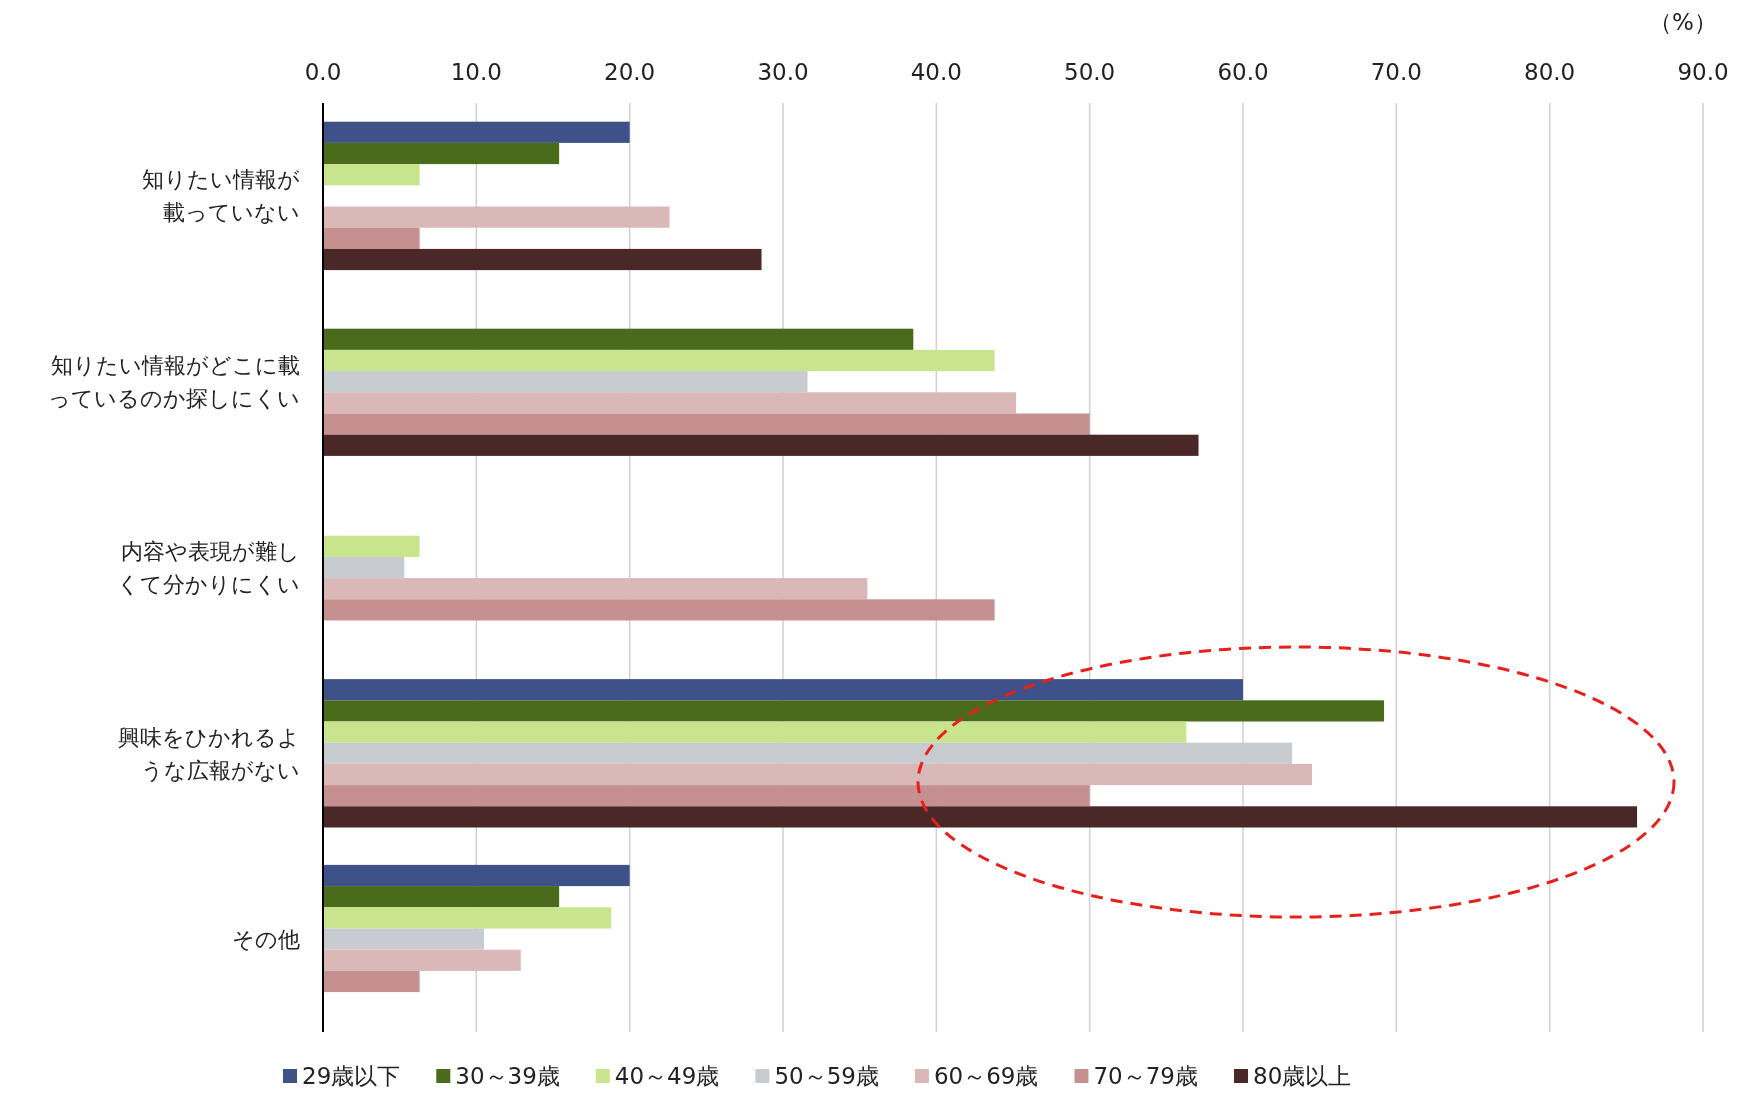  I want to click on x-tick-label: 50.0, so click(1090, 72).